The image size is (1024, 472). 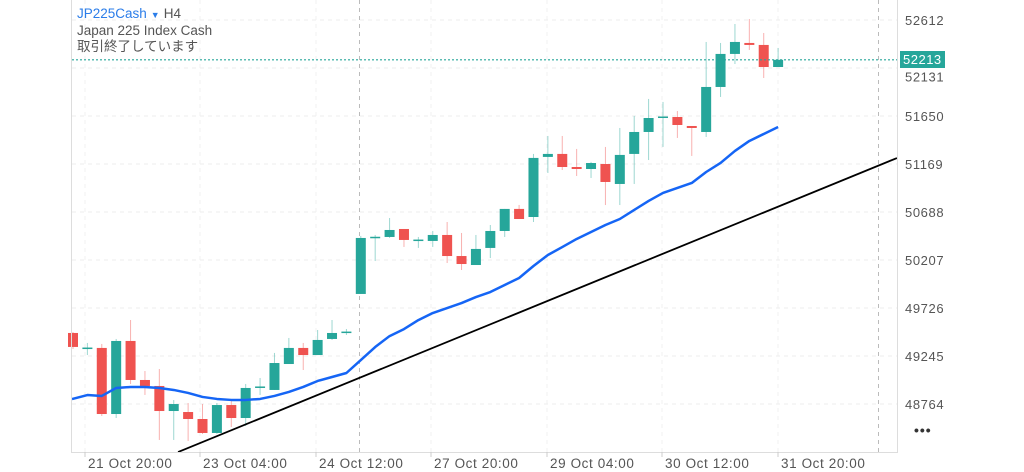 I want to click on instrument-name: Japan 225 Index Cash, so click(x=145, y=30).